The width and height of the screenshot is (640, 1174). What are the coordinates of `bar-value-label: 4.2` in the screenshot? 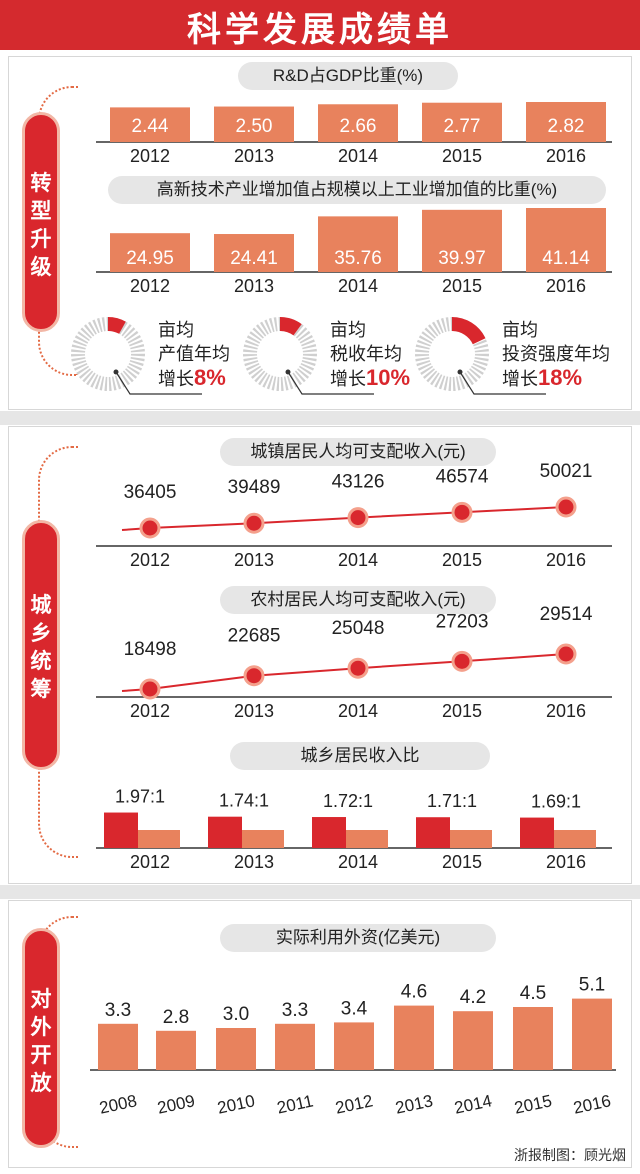 It's located at (473, 997).